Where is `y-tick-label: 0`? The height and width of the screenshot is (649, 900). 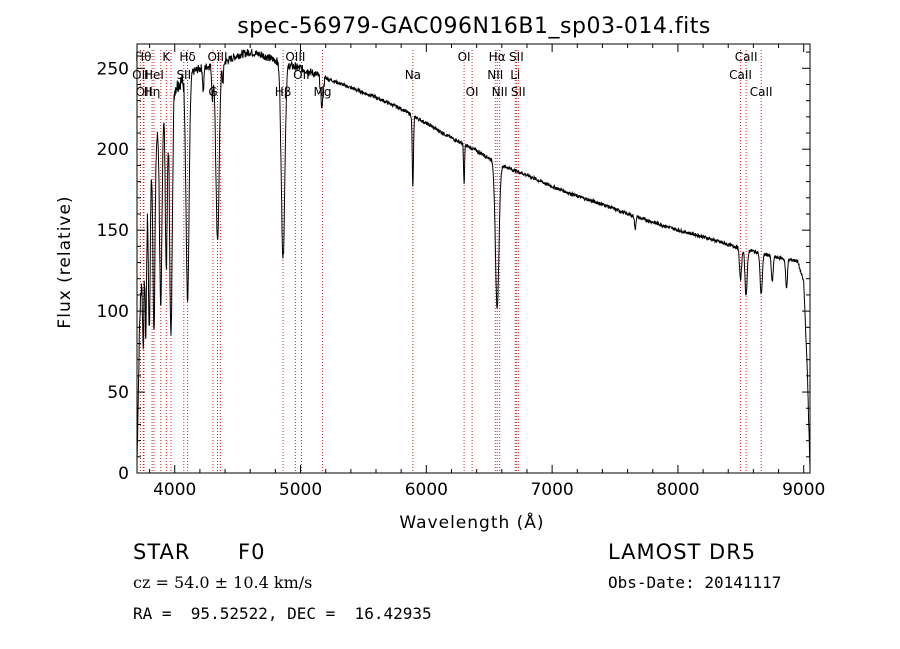
y-tick-label: 0 is located at coordinates (123, 474).